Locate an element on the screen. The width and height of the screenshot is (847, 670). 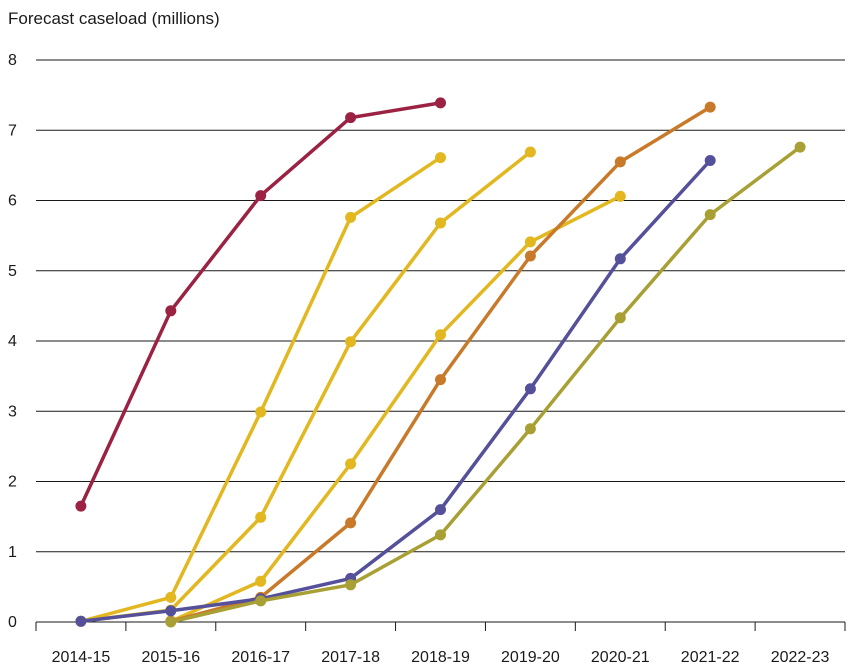
x-tick-label: 2021-22 is located at coordinates (710, 657).